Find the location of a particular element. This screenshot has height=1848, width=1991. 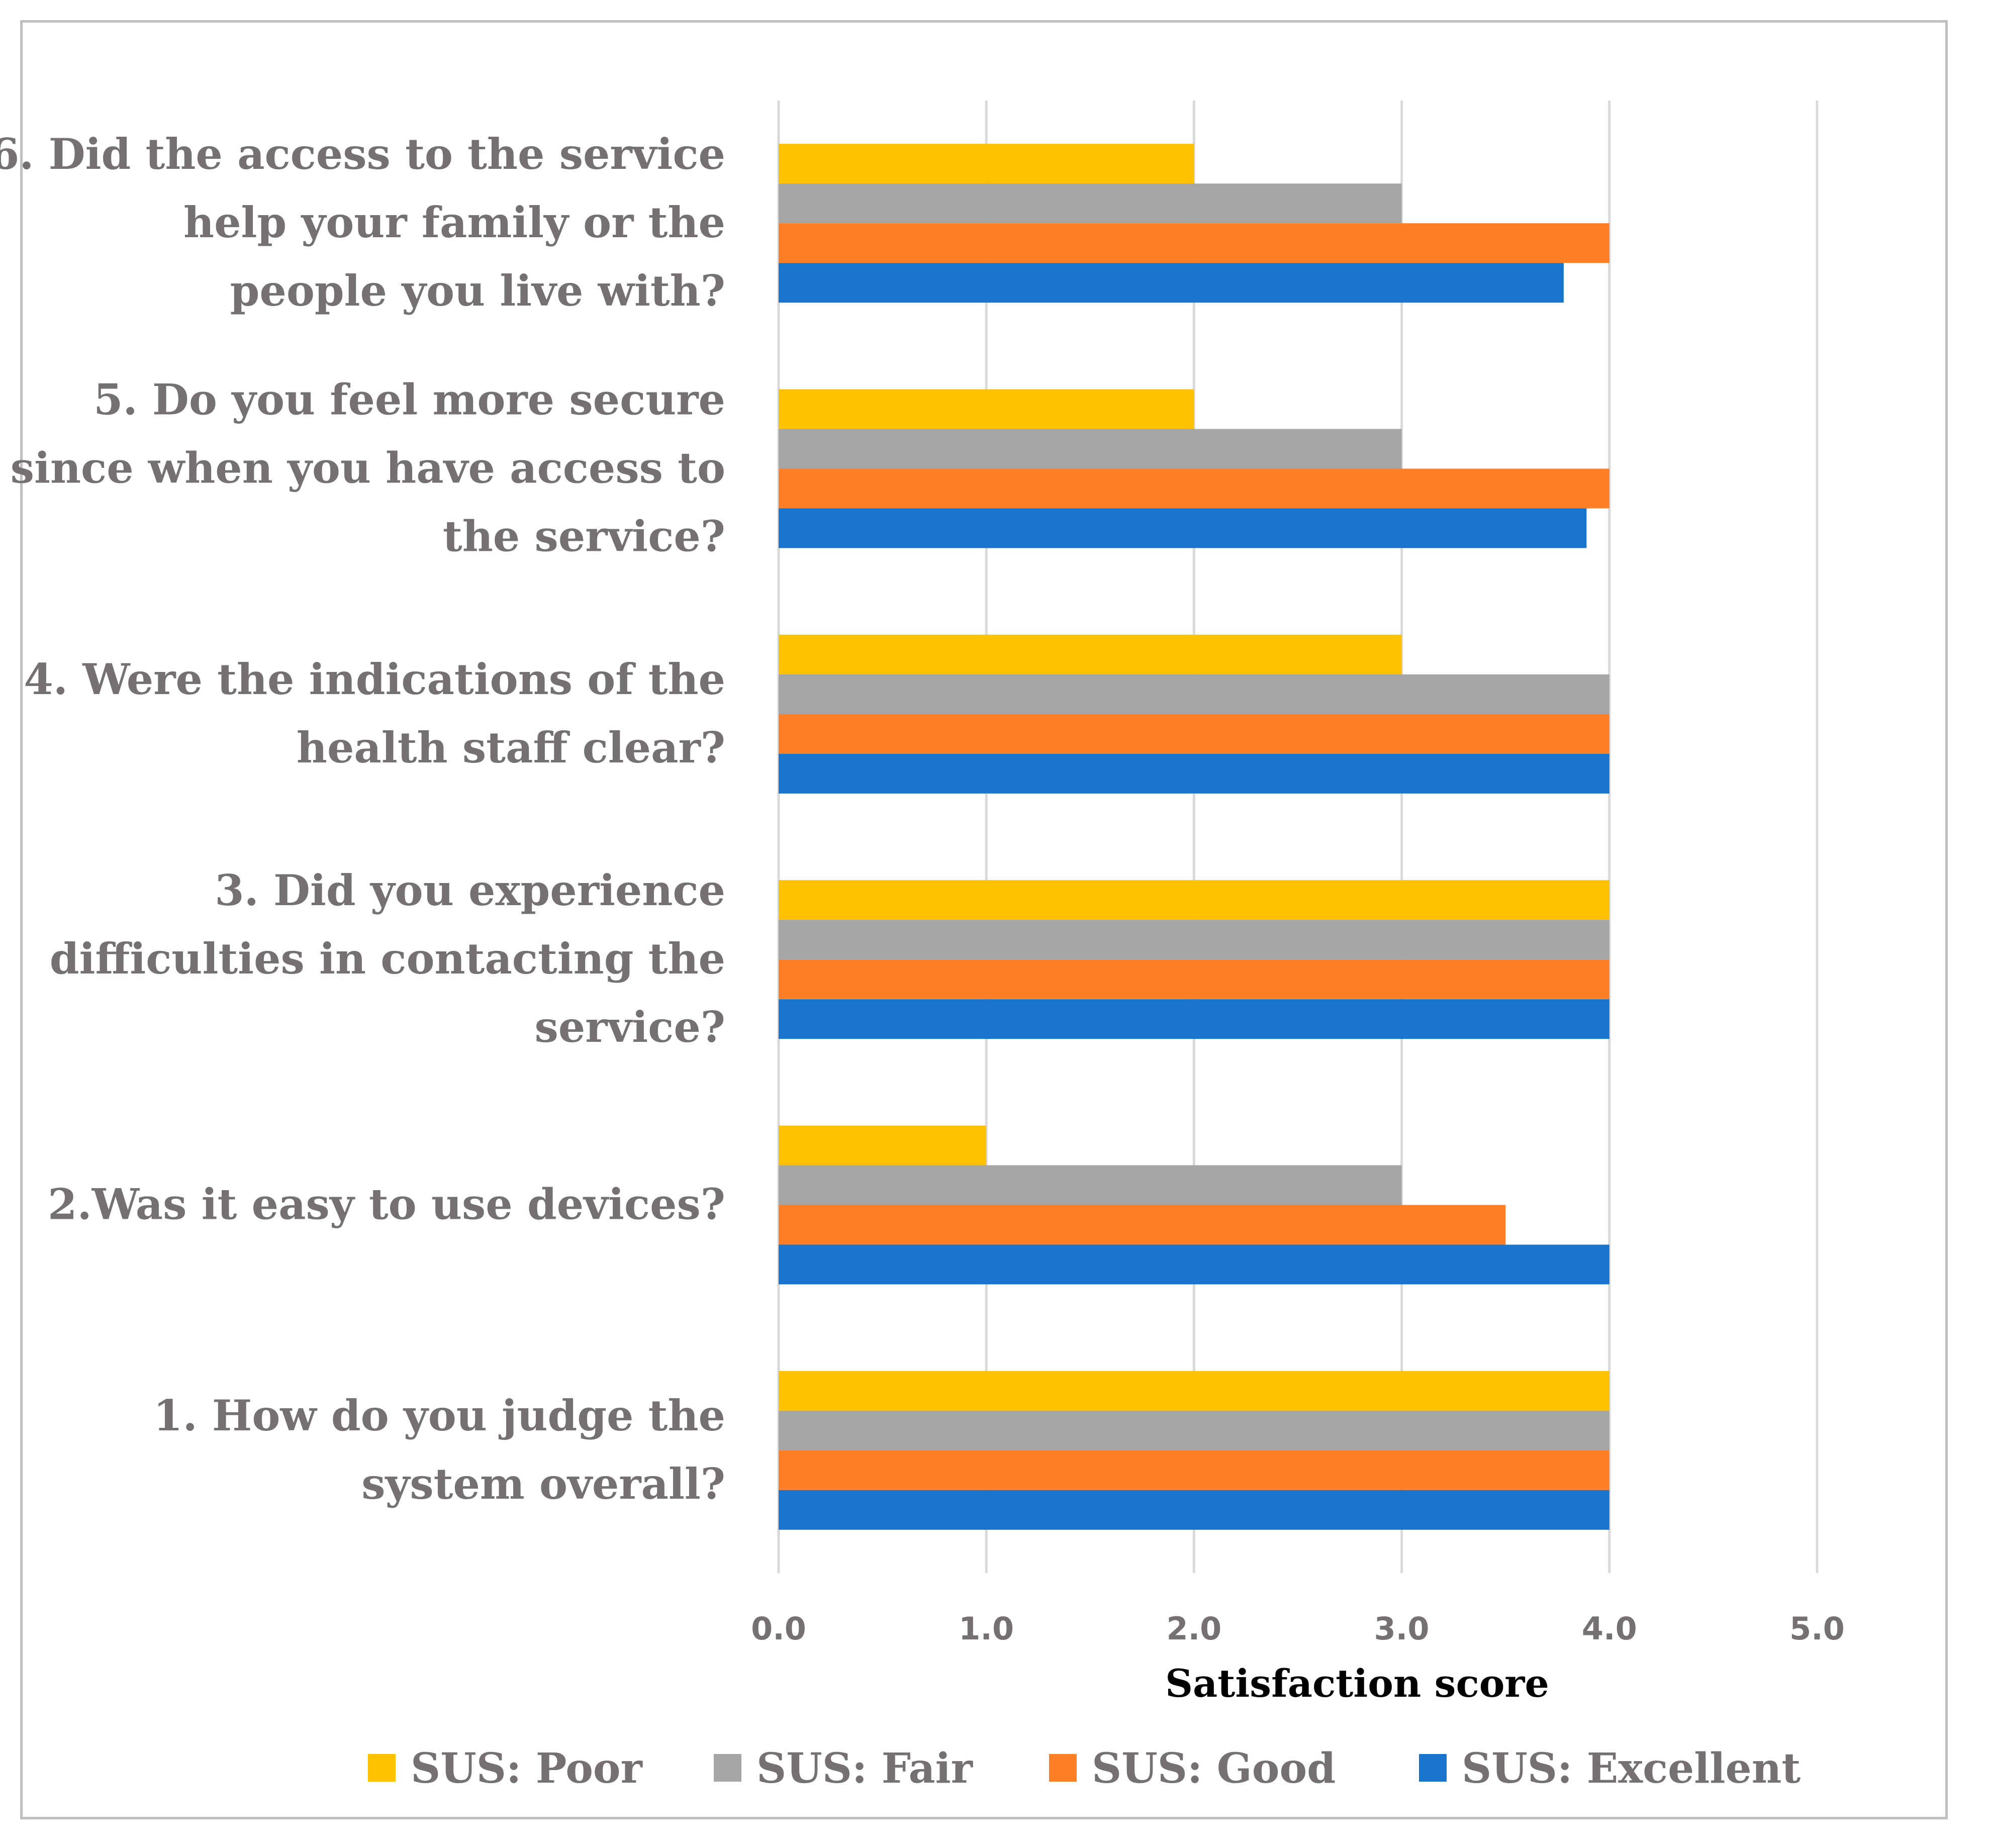

x-tick-label: 4.0 is located at coordinates (1609, 1629).